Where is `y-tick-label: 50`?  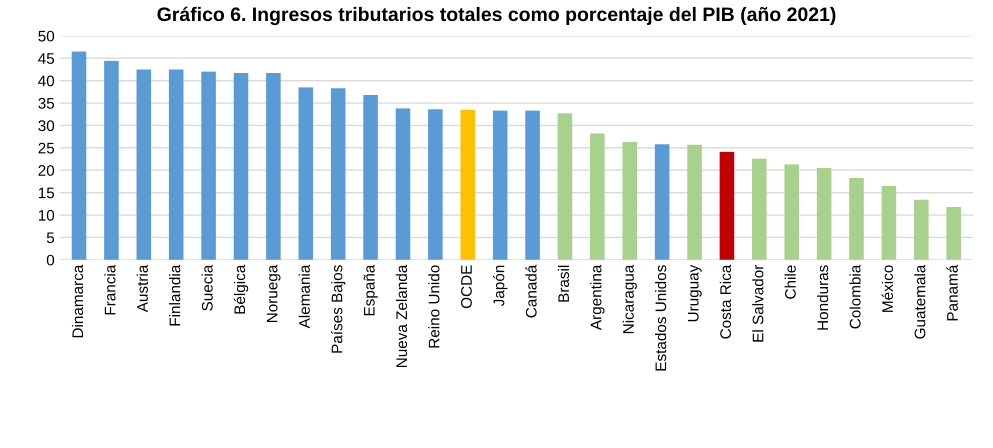
y-tick-label: 50 is located at coordinates (46, 36).